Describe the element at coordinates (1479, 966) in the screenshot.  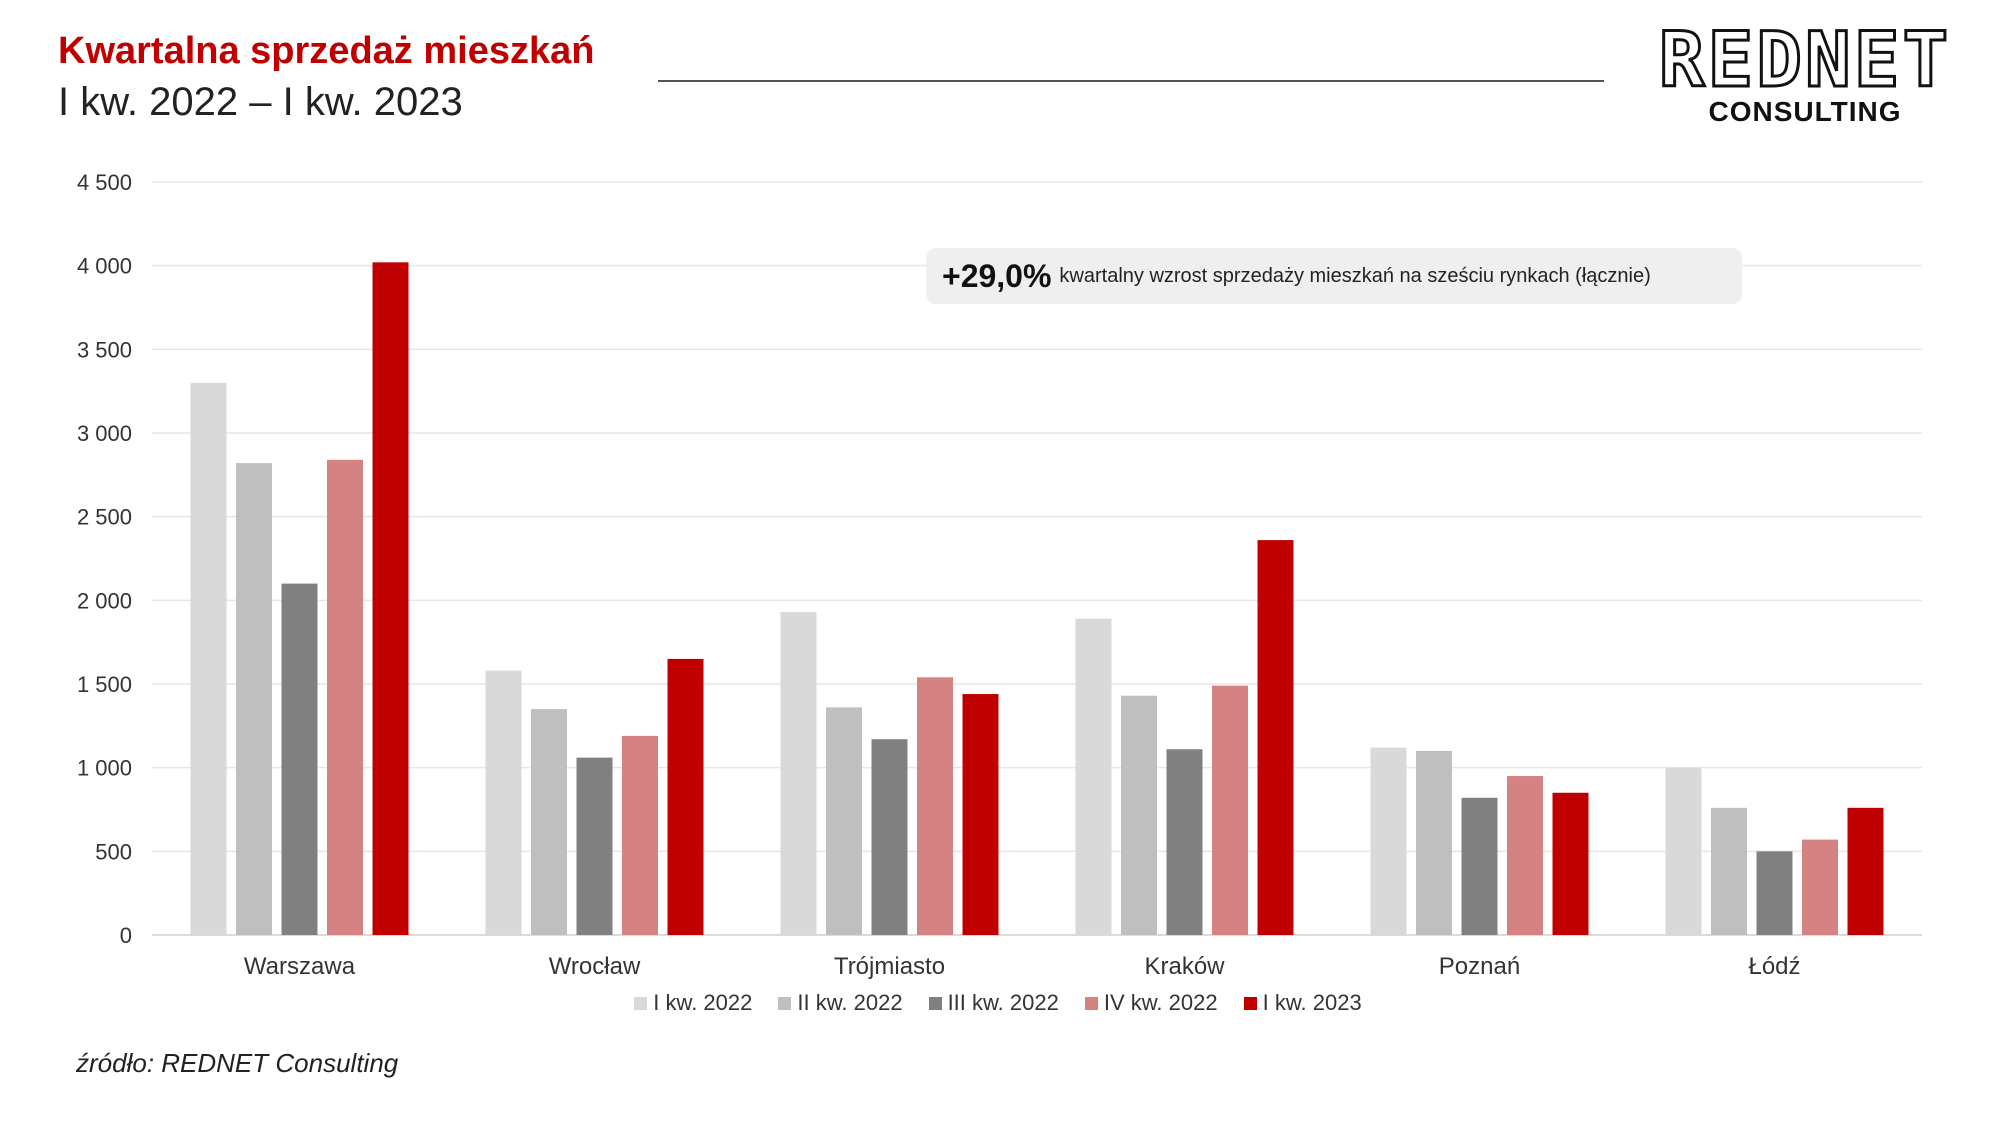
I see `x-tick-label: Poznań` at that location.